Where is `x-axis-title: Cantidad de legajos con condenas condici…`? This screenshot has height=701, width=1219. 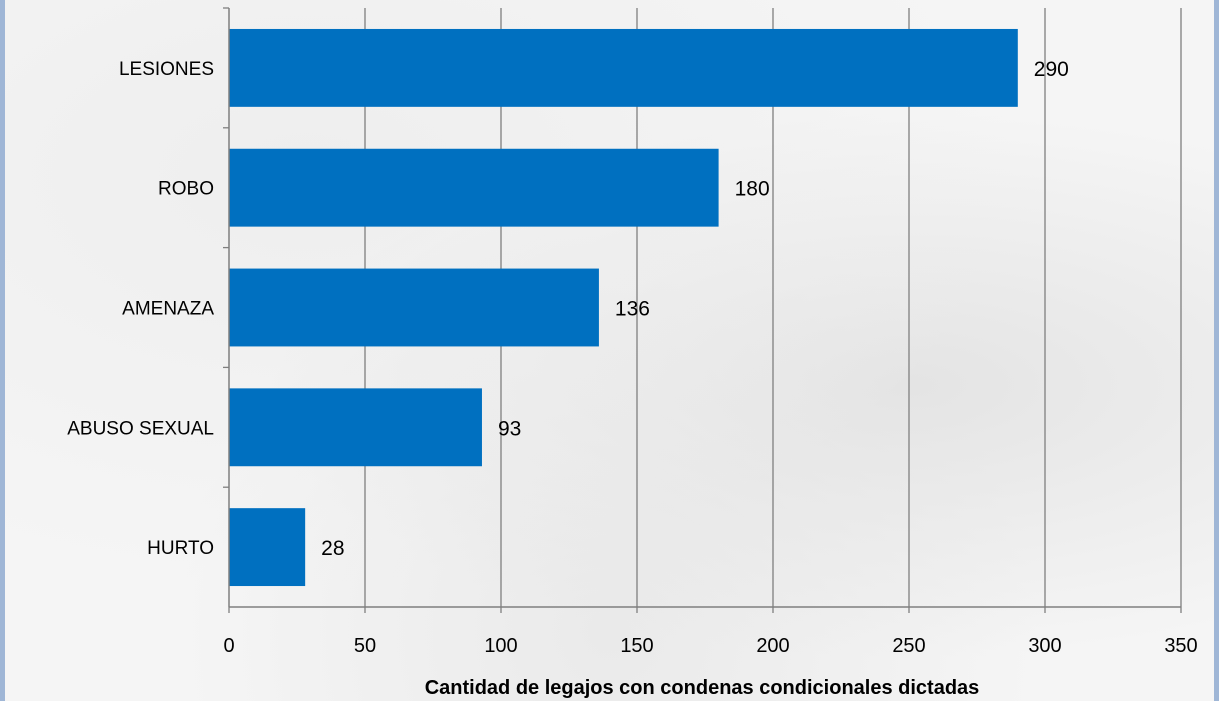
x-axis-title: Cantidad de legajos con condenas condici… is located at coordinates (702, 688).